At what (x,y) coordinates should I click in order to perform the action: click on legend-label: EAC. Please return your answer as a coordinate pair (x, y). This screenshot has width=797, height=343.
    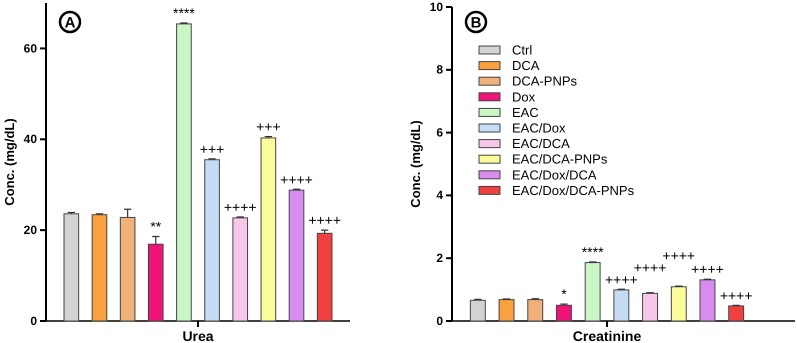
    Looking at the image, I should click on (525, 112).